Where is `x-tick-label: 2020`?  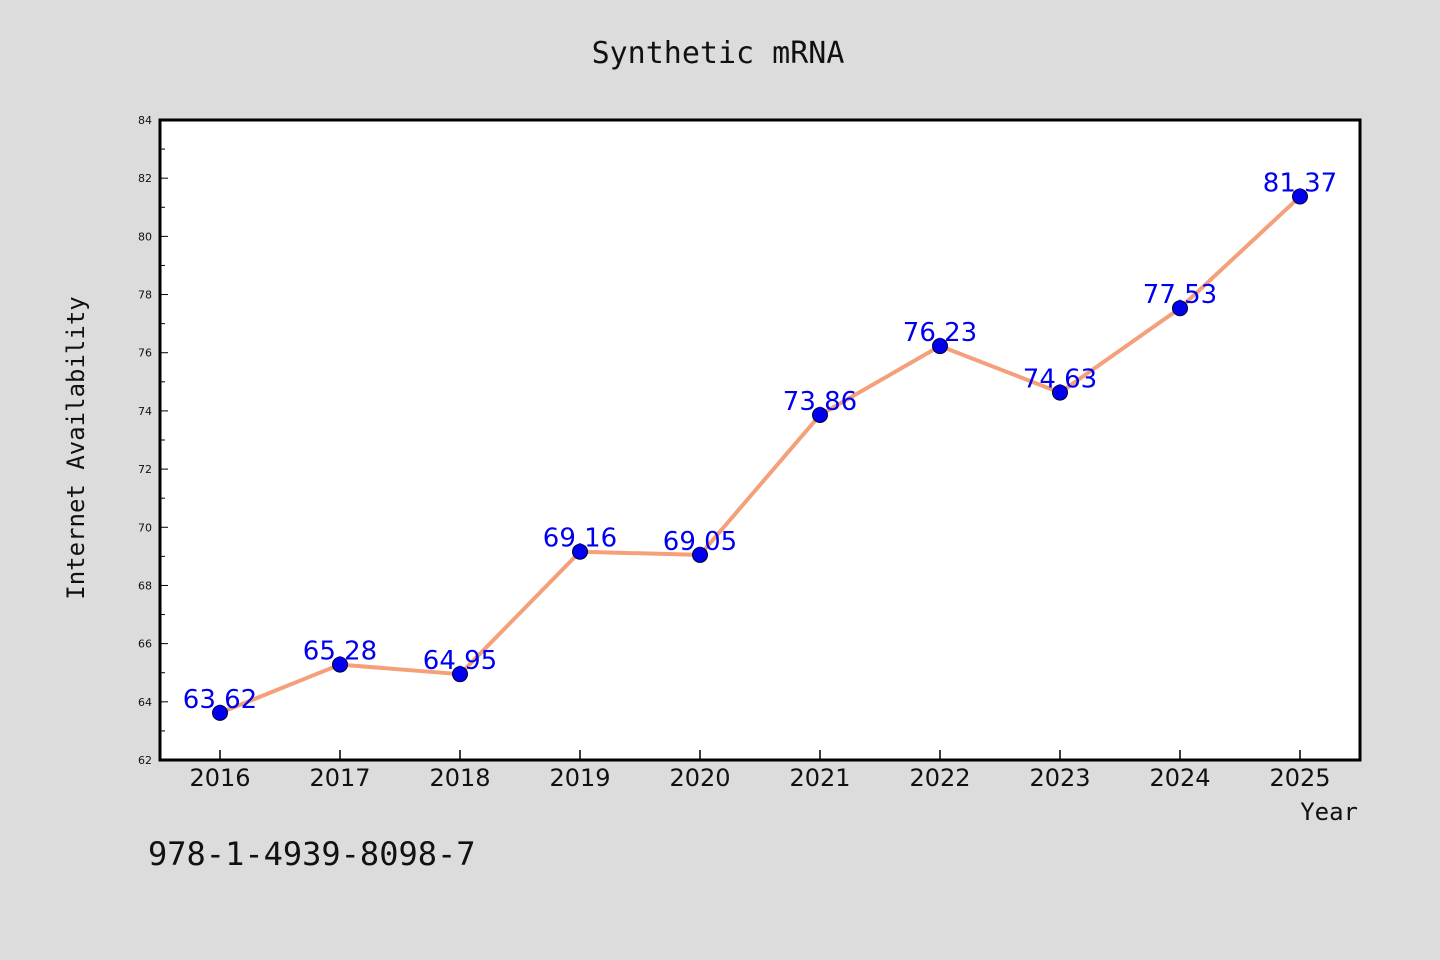 x-tick-label: 2020 is located at coordinates (699, 778).